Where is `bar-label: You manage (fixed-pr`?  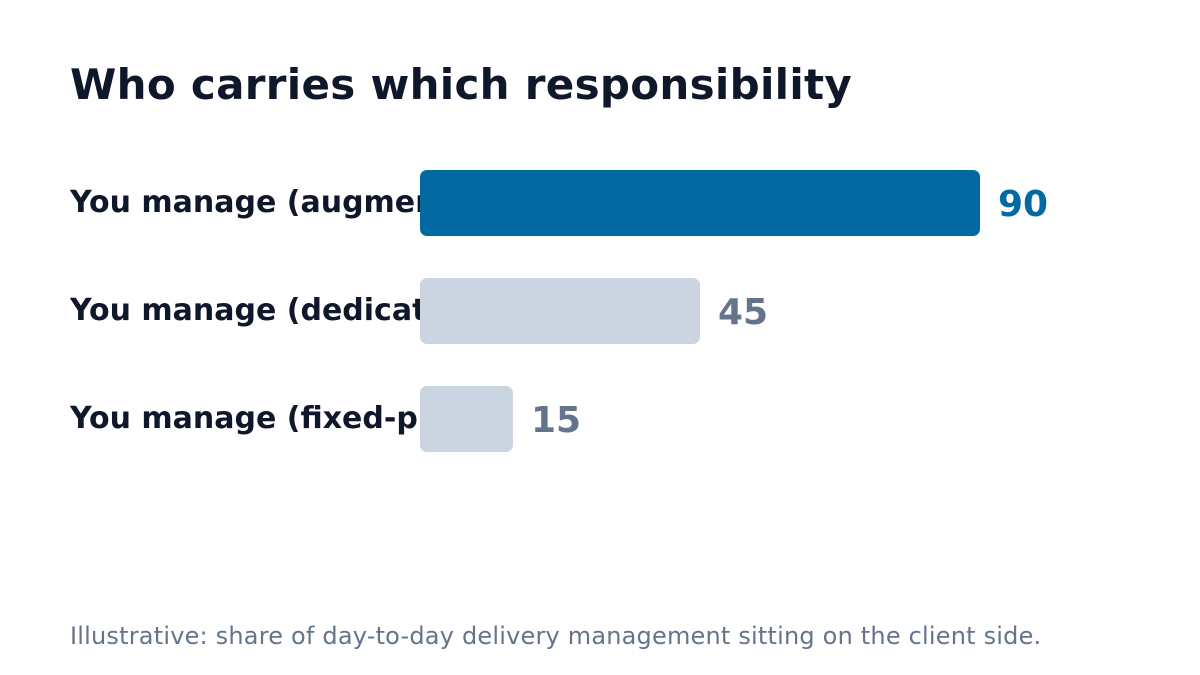
bar-label: You manage (fixed-pr is located at coordinates (245, 418).